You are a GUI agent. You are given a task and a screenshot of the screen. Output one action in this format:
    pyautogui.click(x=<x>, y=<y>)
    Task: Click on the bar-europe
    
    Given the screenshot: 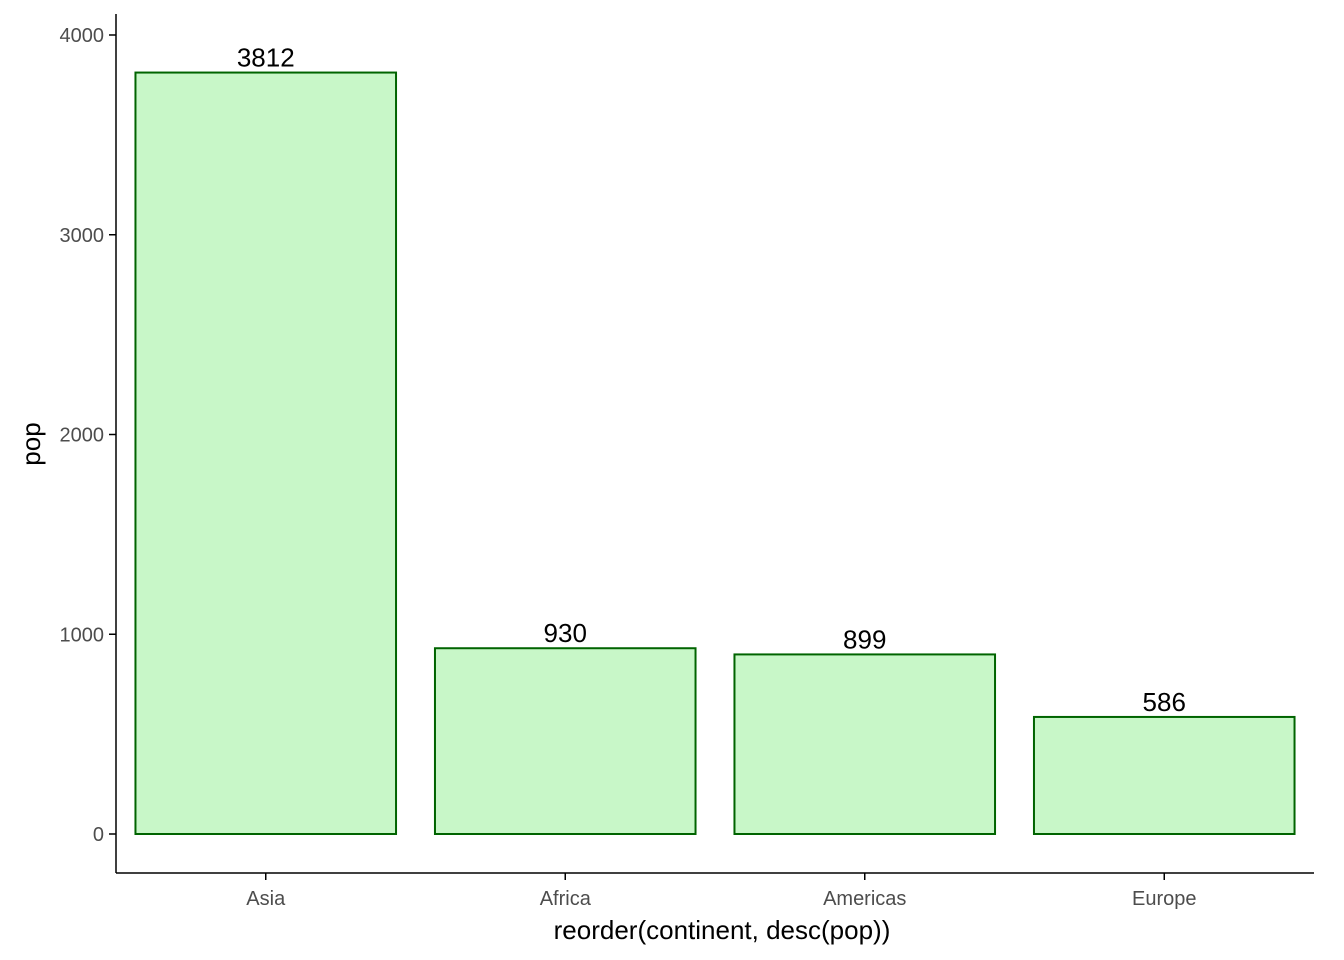 What is the action you would take?
    pyautogui.click(x=1164, y=775)
    